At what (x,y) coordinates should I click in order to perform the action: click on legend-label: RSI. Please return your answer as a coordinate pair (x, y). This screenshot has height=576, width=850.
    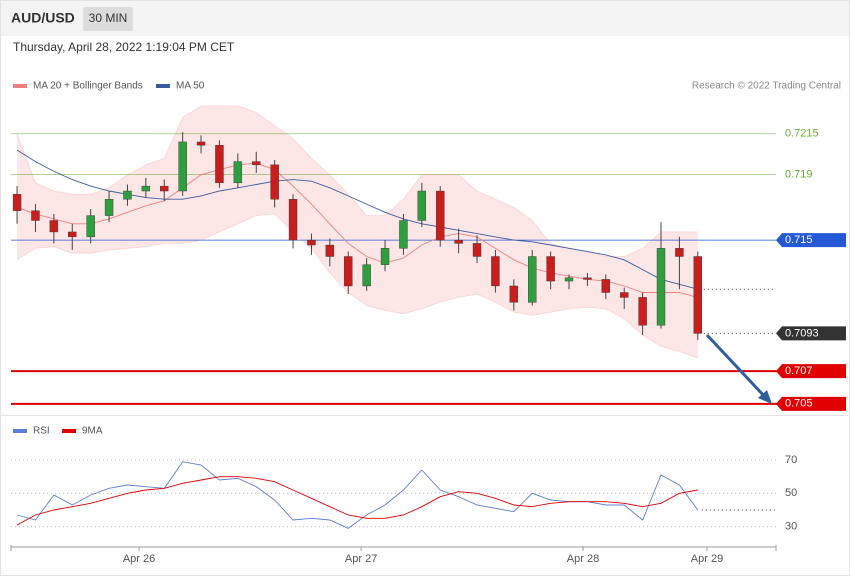
    Looking at the image, I should click on (41, 431).